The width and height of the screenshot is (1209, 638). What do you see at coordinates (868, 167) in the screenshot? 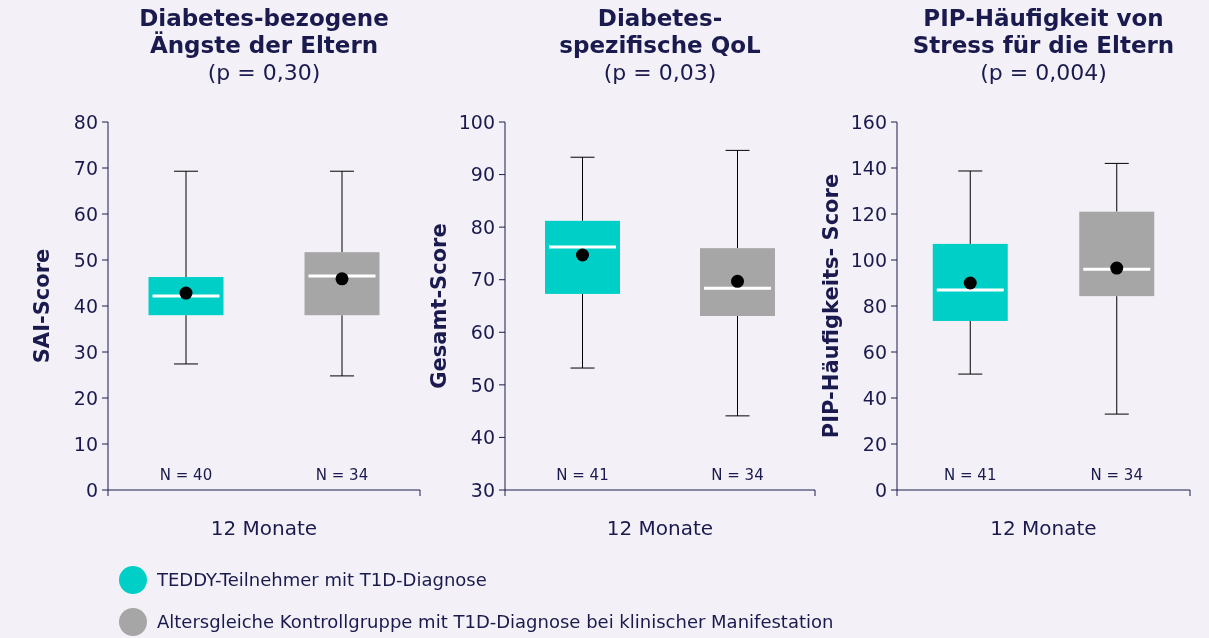
I see `y-tick-label: 140` at bounding box center [868, 167].